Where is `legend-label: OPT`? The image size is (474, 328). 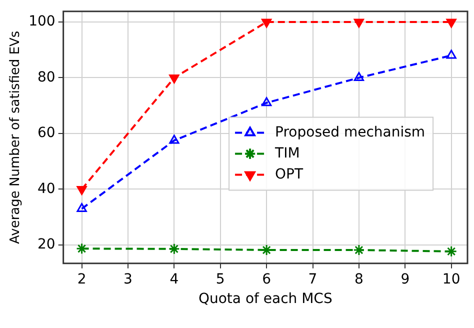 legend-label: OPT is located at coordinates (289, 174).